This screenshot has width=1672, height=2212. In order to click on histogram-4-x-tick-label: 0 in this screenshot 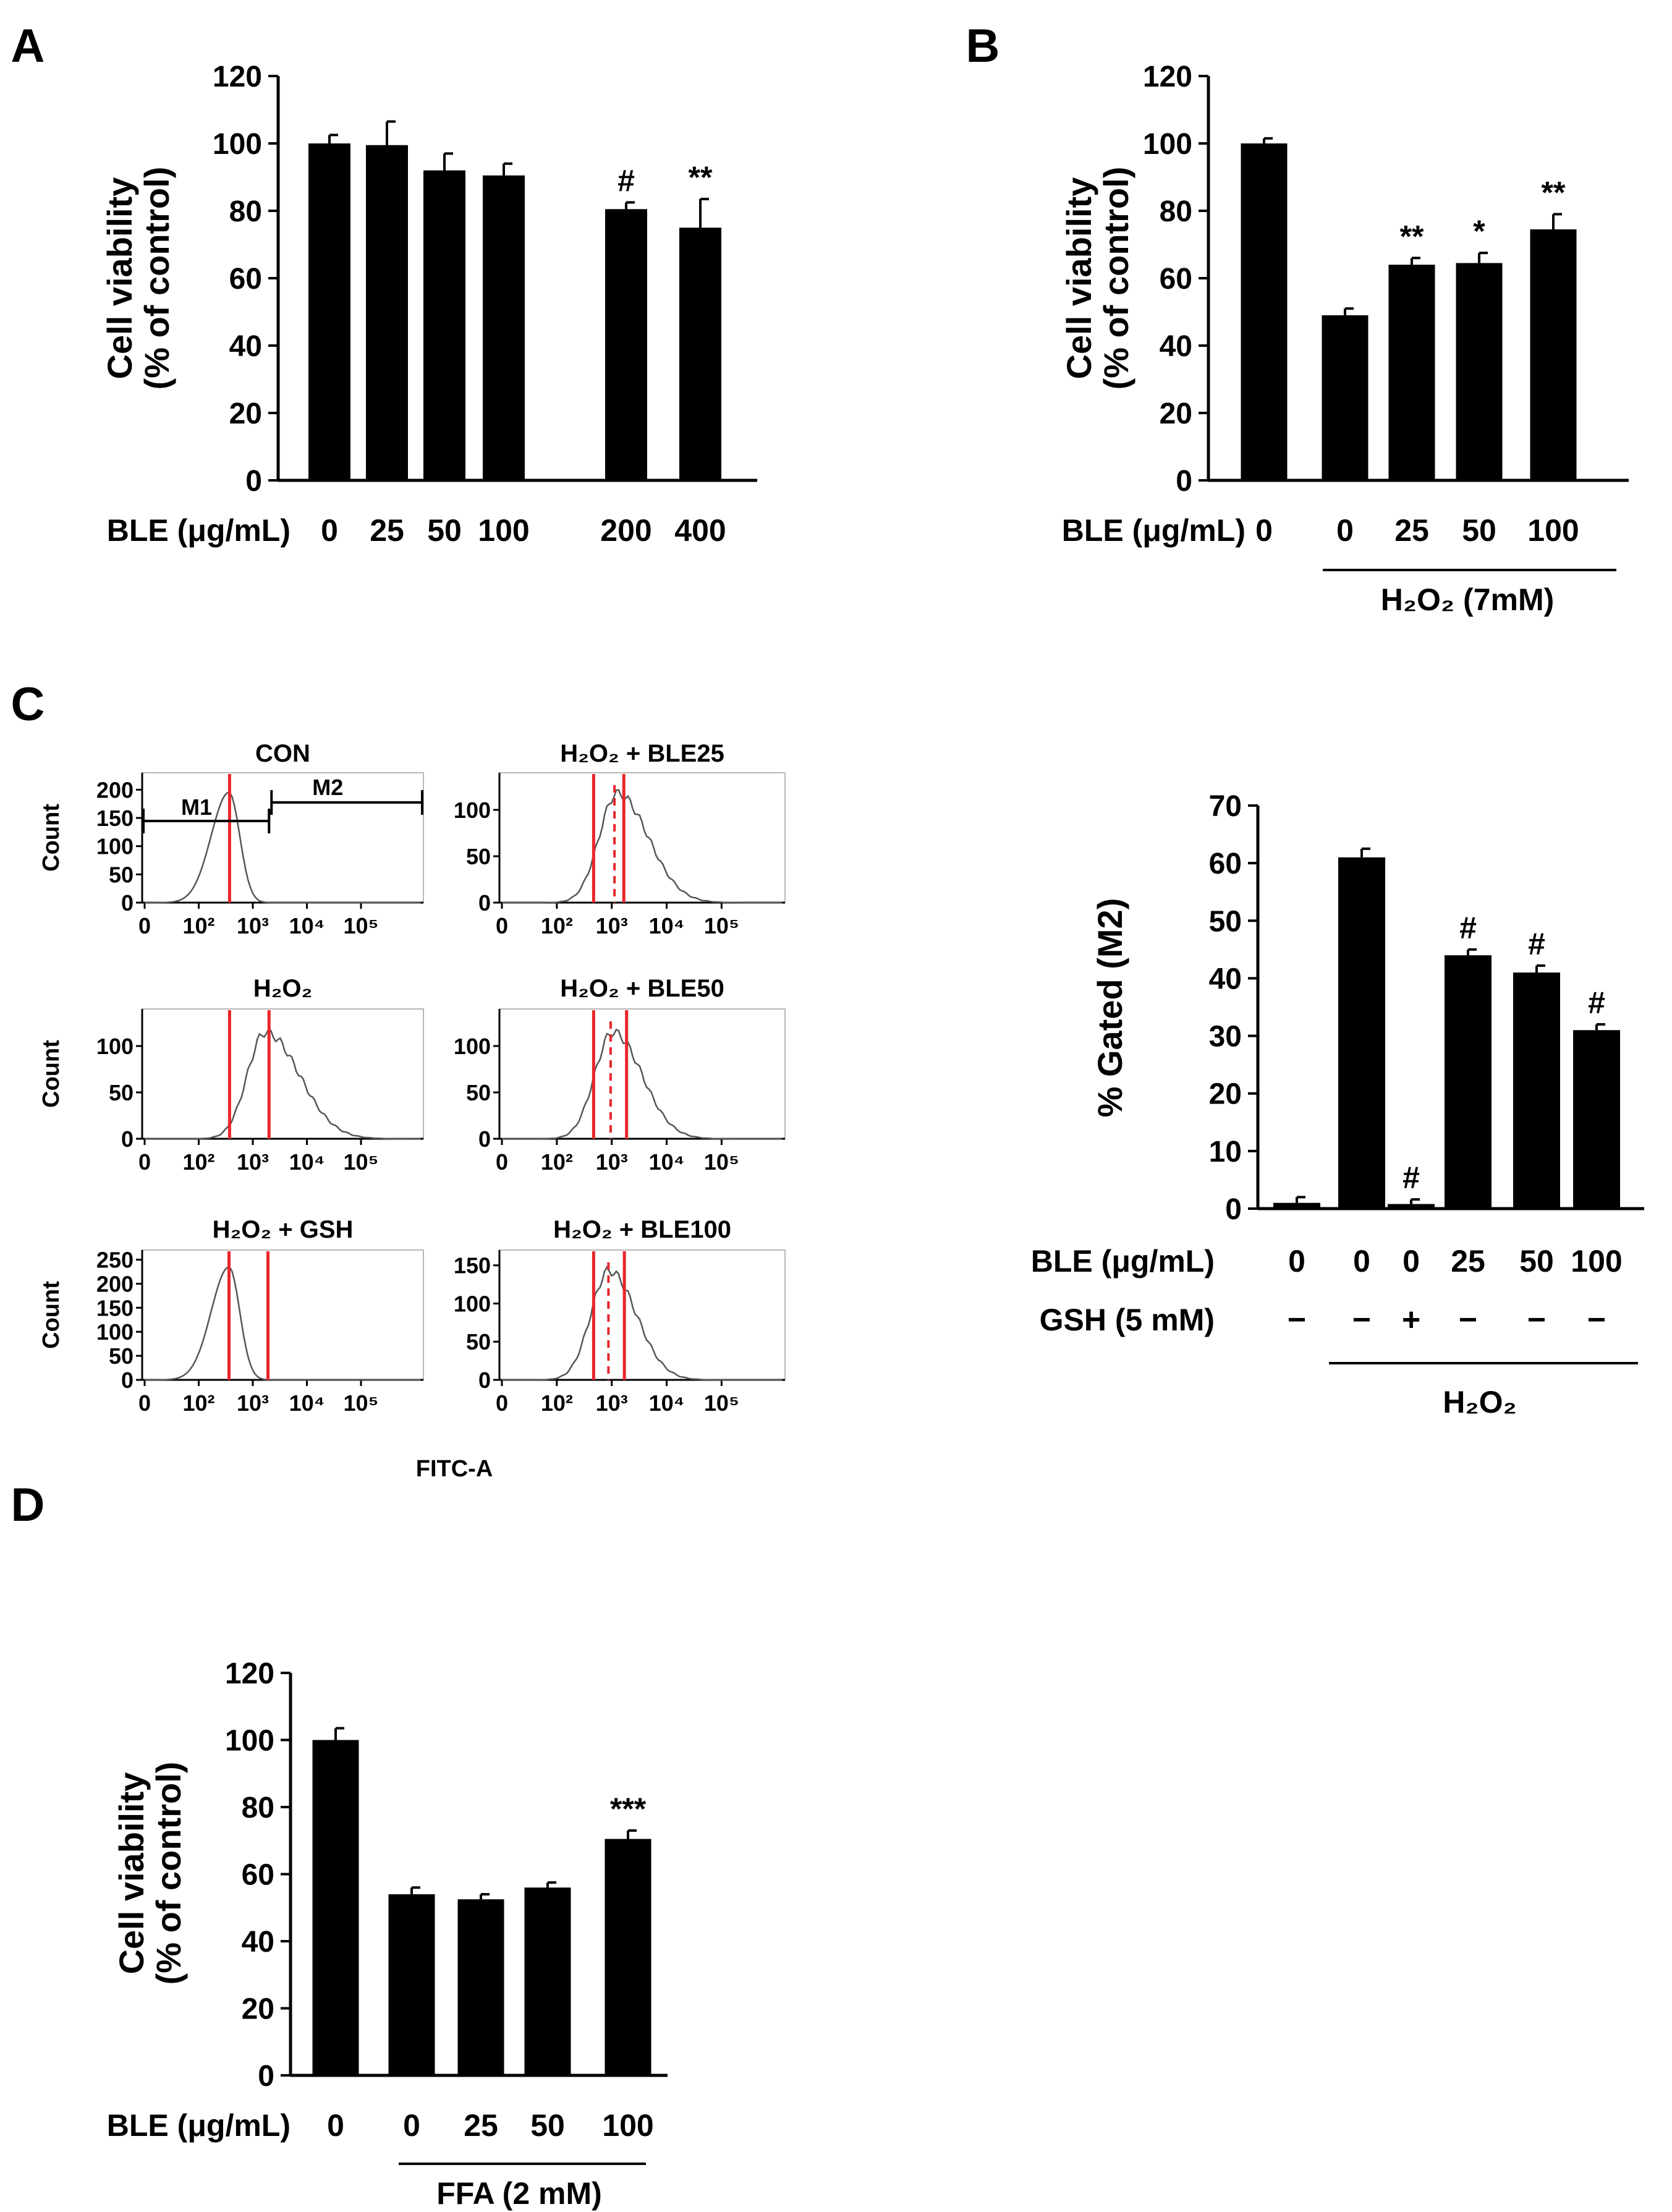, I will do `click(502, 1162)`.